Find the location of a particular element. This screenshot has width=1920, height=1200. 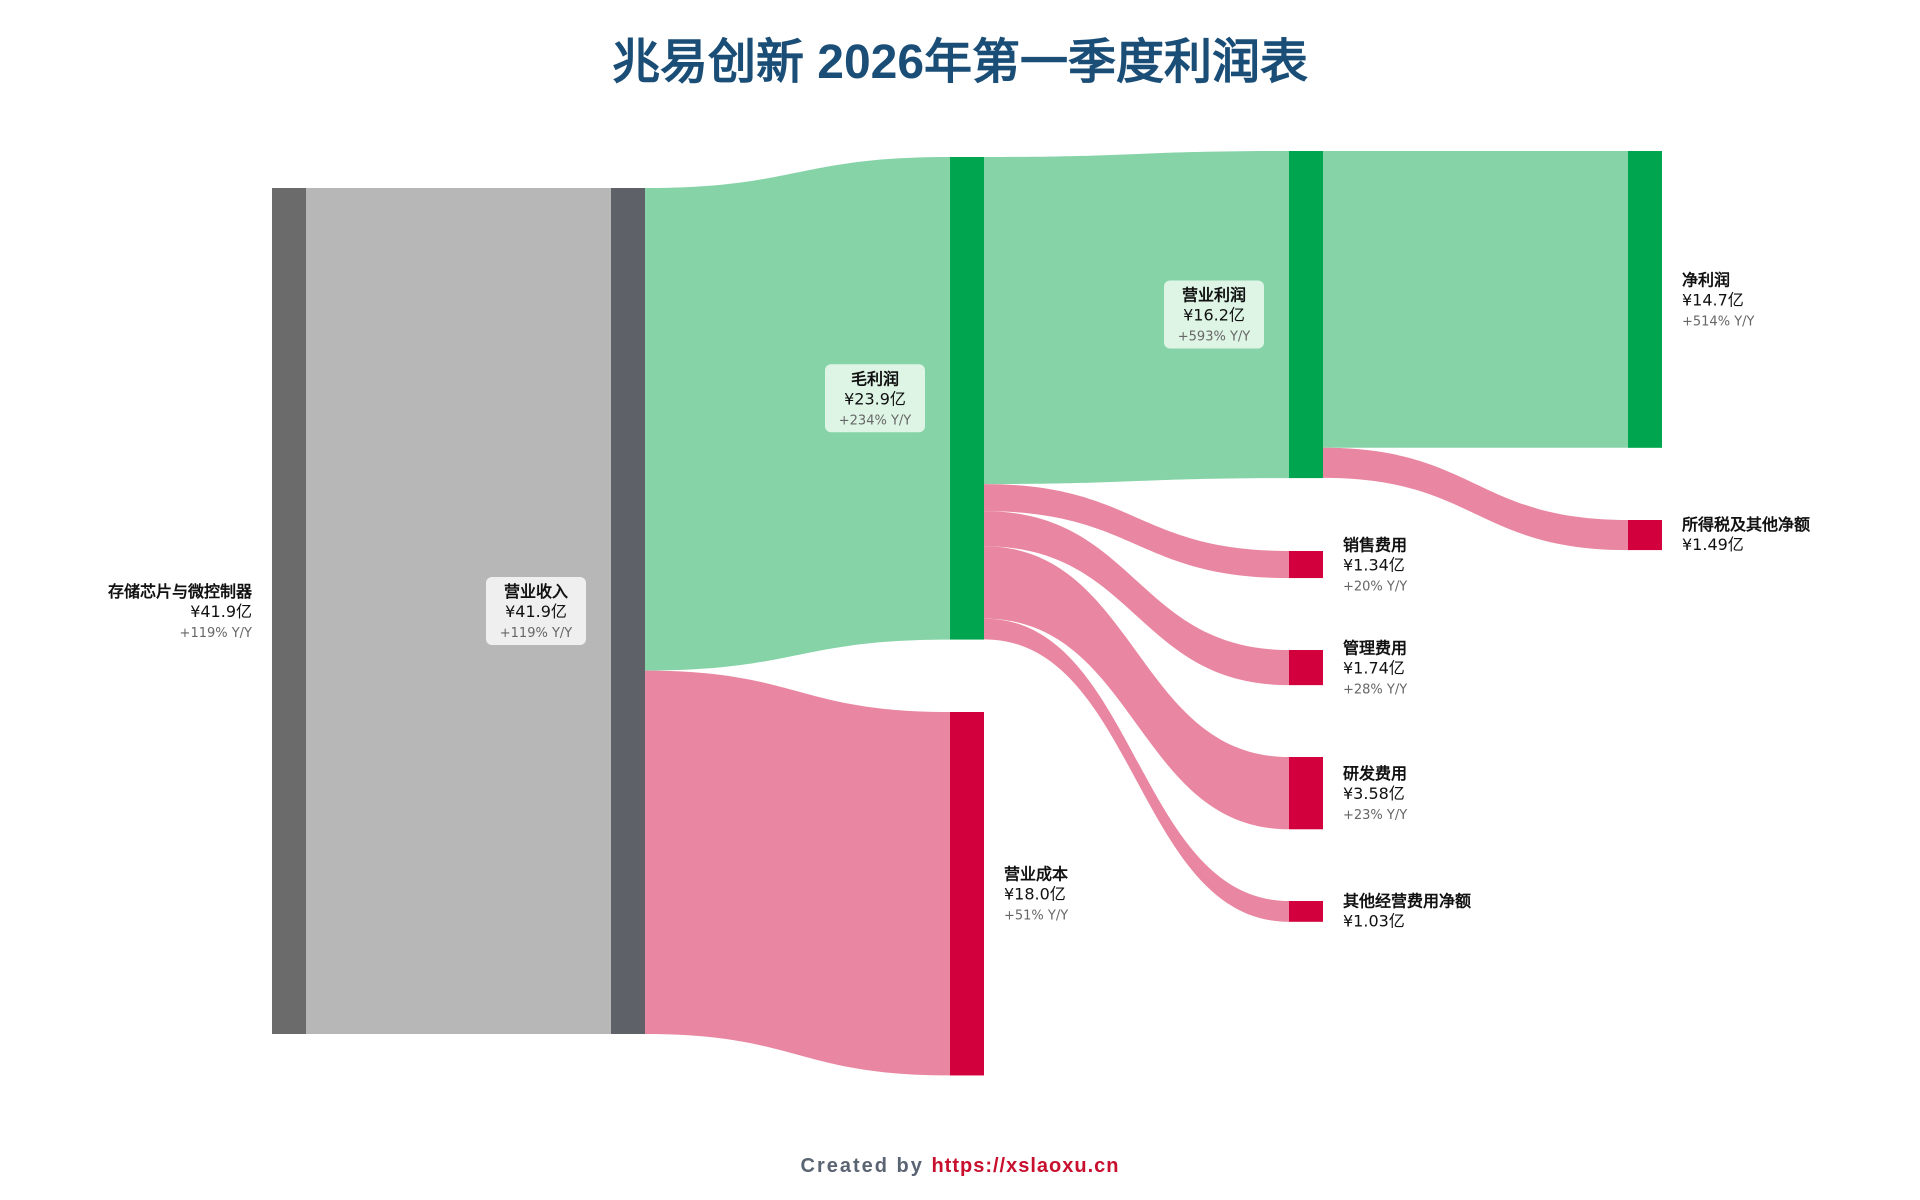

node-bar-revenue is located at coordinates (628, 611).